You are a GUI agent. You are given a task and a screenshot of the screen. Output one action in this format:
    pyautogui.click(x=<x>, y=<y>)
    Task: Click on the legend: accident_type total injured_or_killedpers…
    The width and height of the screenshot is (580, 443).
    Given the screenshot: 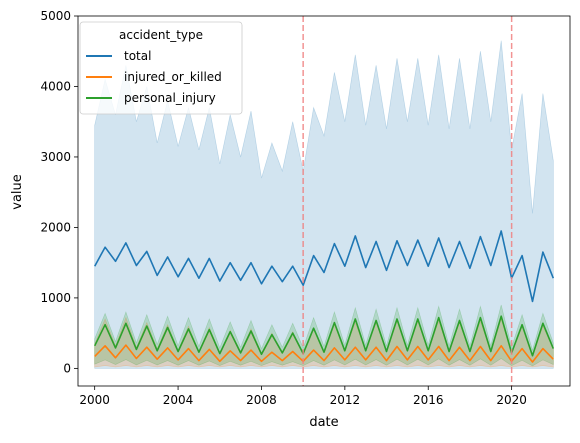 What is the action you would take?
    pyautogui.click(x=161, y=68)
    